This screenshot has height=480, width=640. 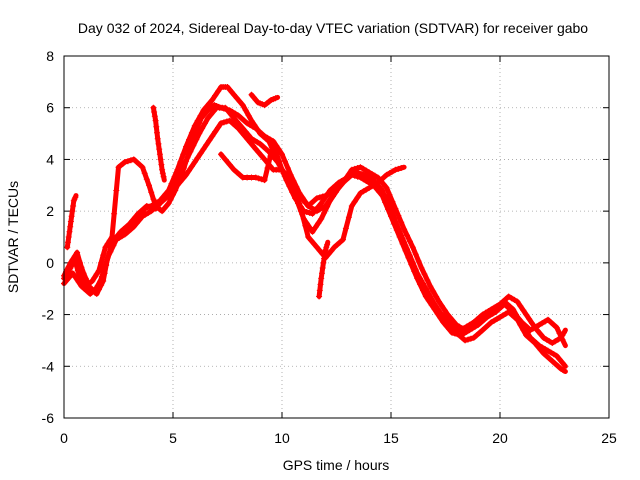 What do you see at coordinates (50, 211) in the screenshot?
I see `y-tick-label: 2` at bounding box center [50, 211].